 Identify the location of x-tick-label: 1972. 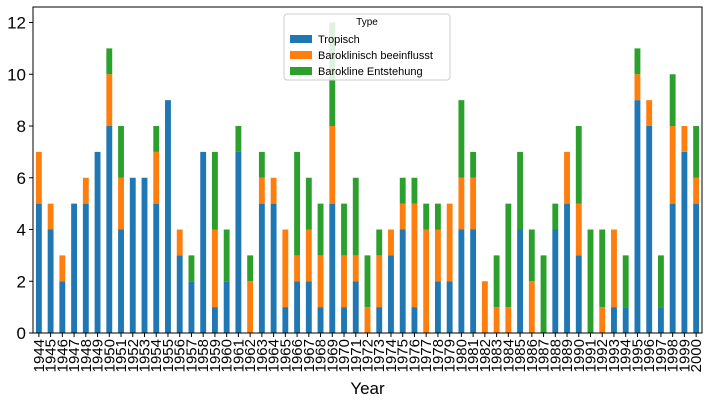
(368, 355).